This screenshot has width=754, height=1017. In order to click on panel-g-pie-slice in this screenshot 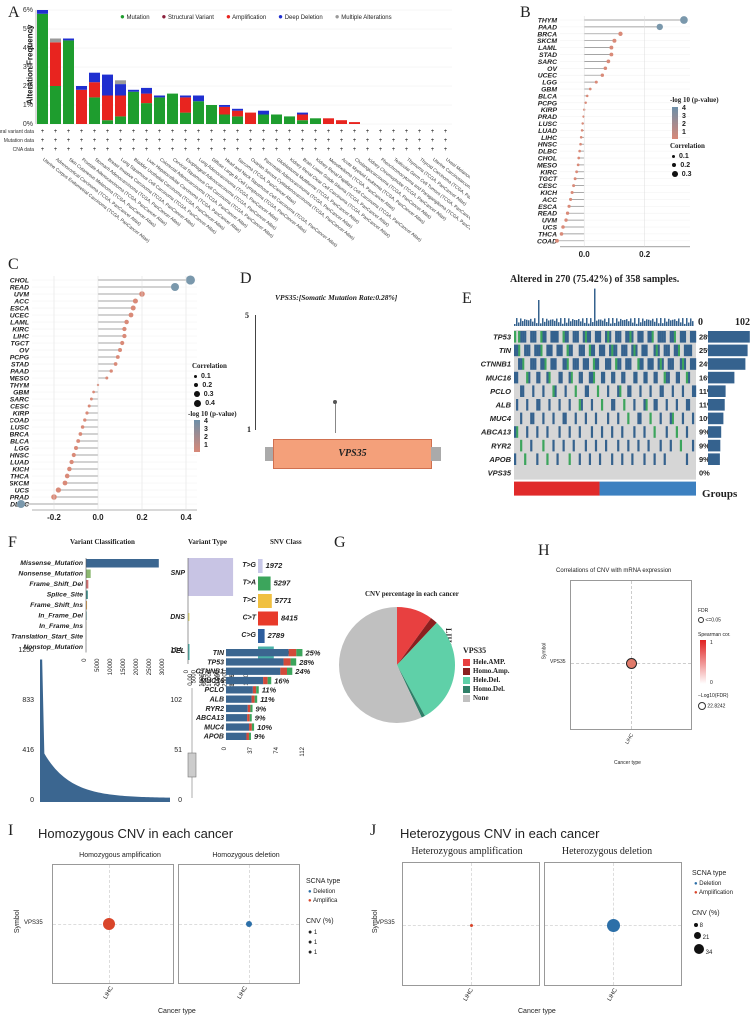, I will do `click(380, 665)`.